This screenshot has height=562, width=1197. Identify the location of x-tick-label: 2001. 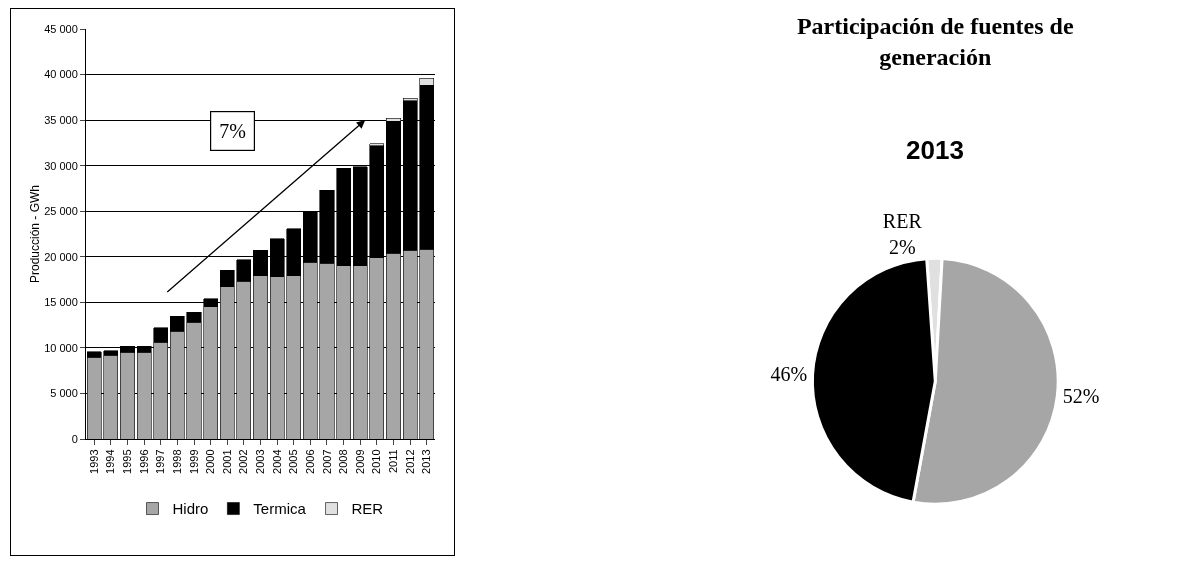
(226, 461).